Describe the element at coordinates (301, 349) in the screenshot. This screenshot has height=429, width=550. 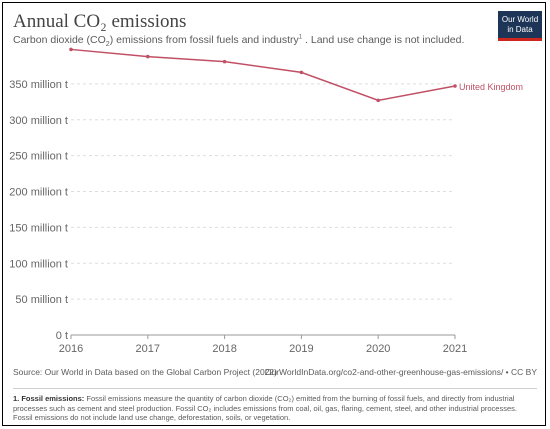
I see `x-tick-label: 2019` at that location.